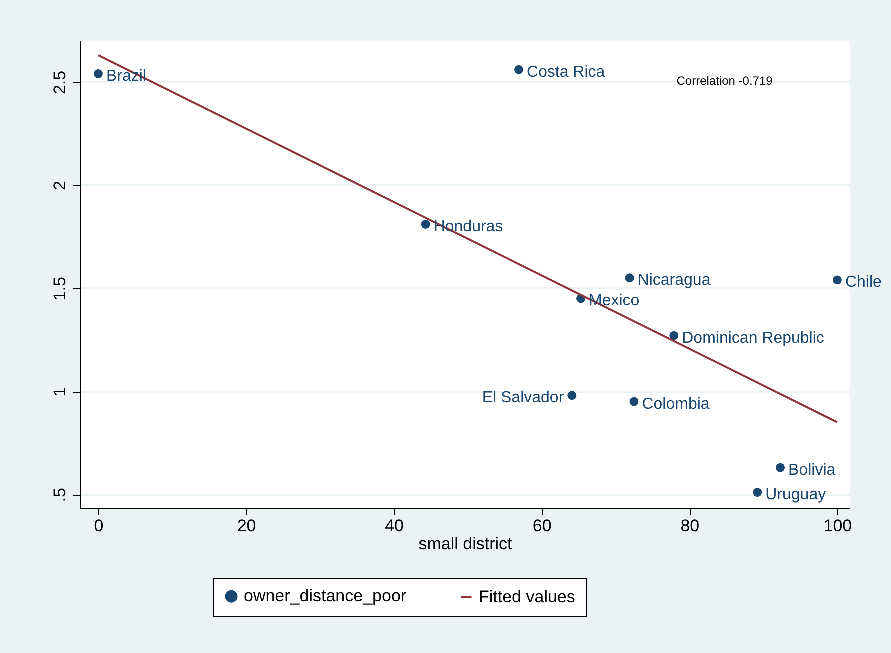 This screenshot has width=891, height=653. What do you see at coordinates (99, 526) in the screenshot?
I see `x-tick-label: 0` at bounding box center [99, 526].